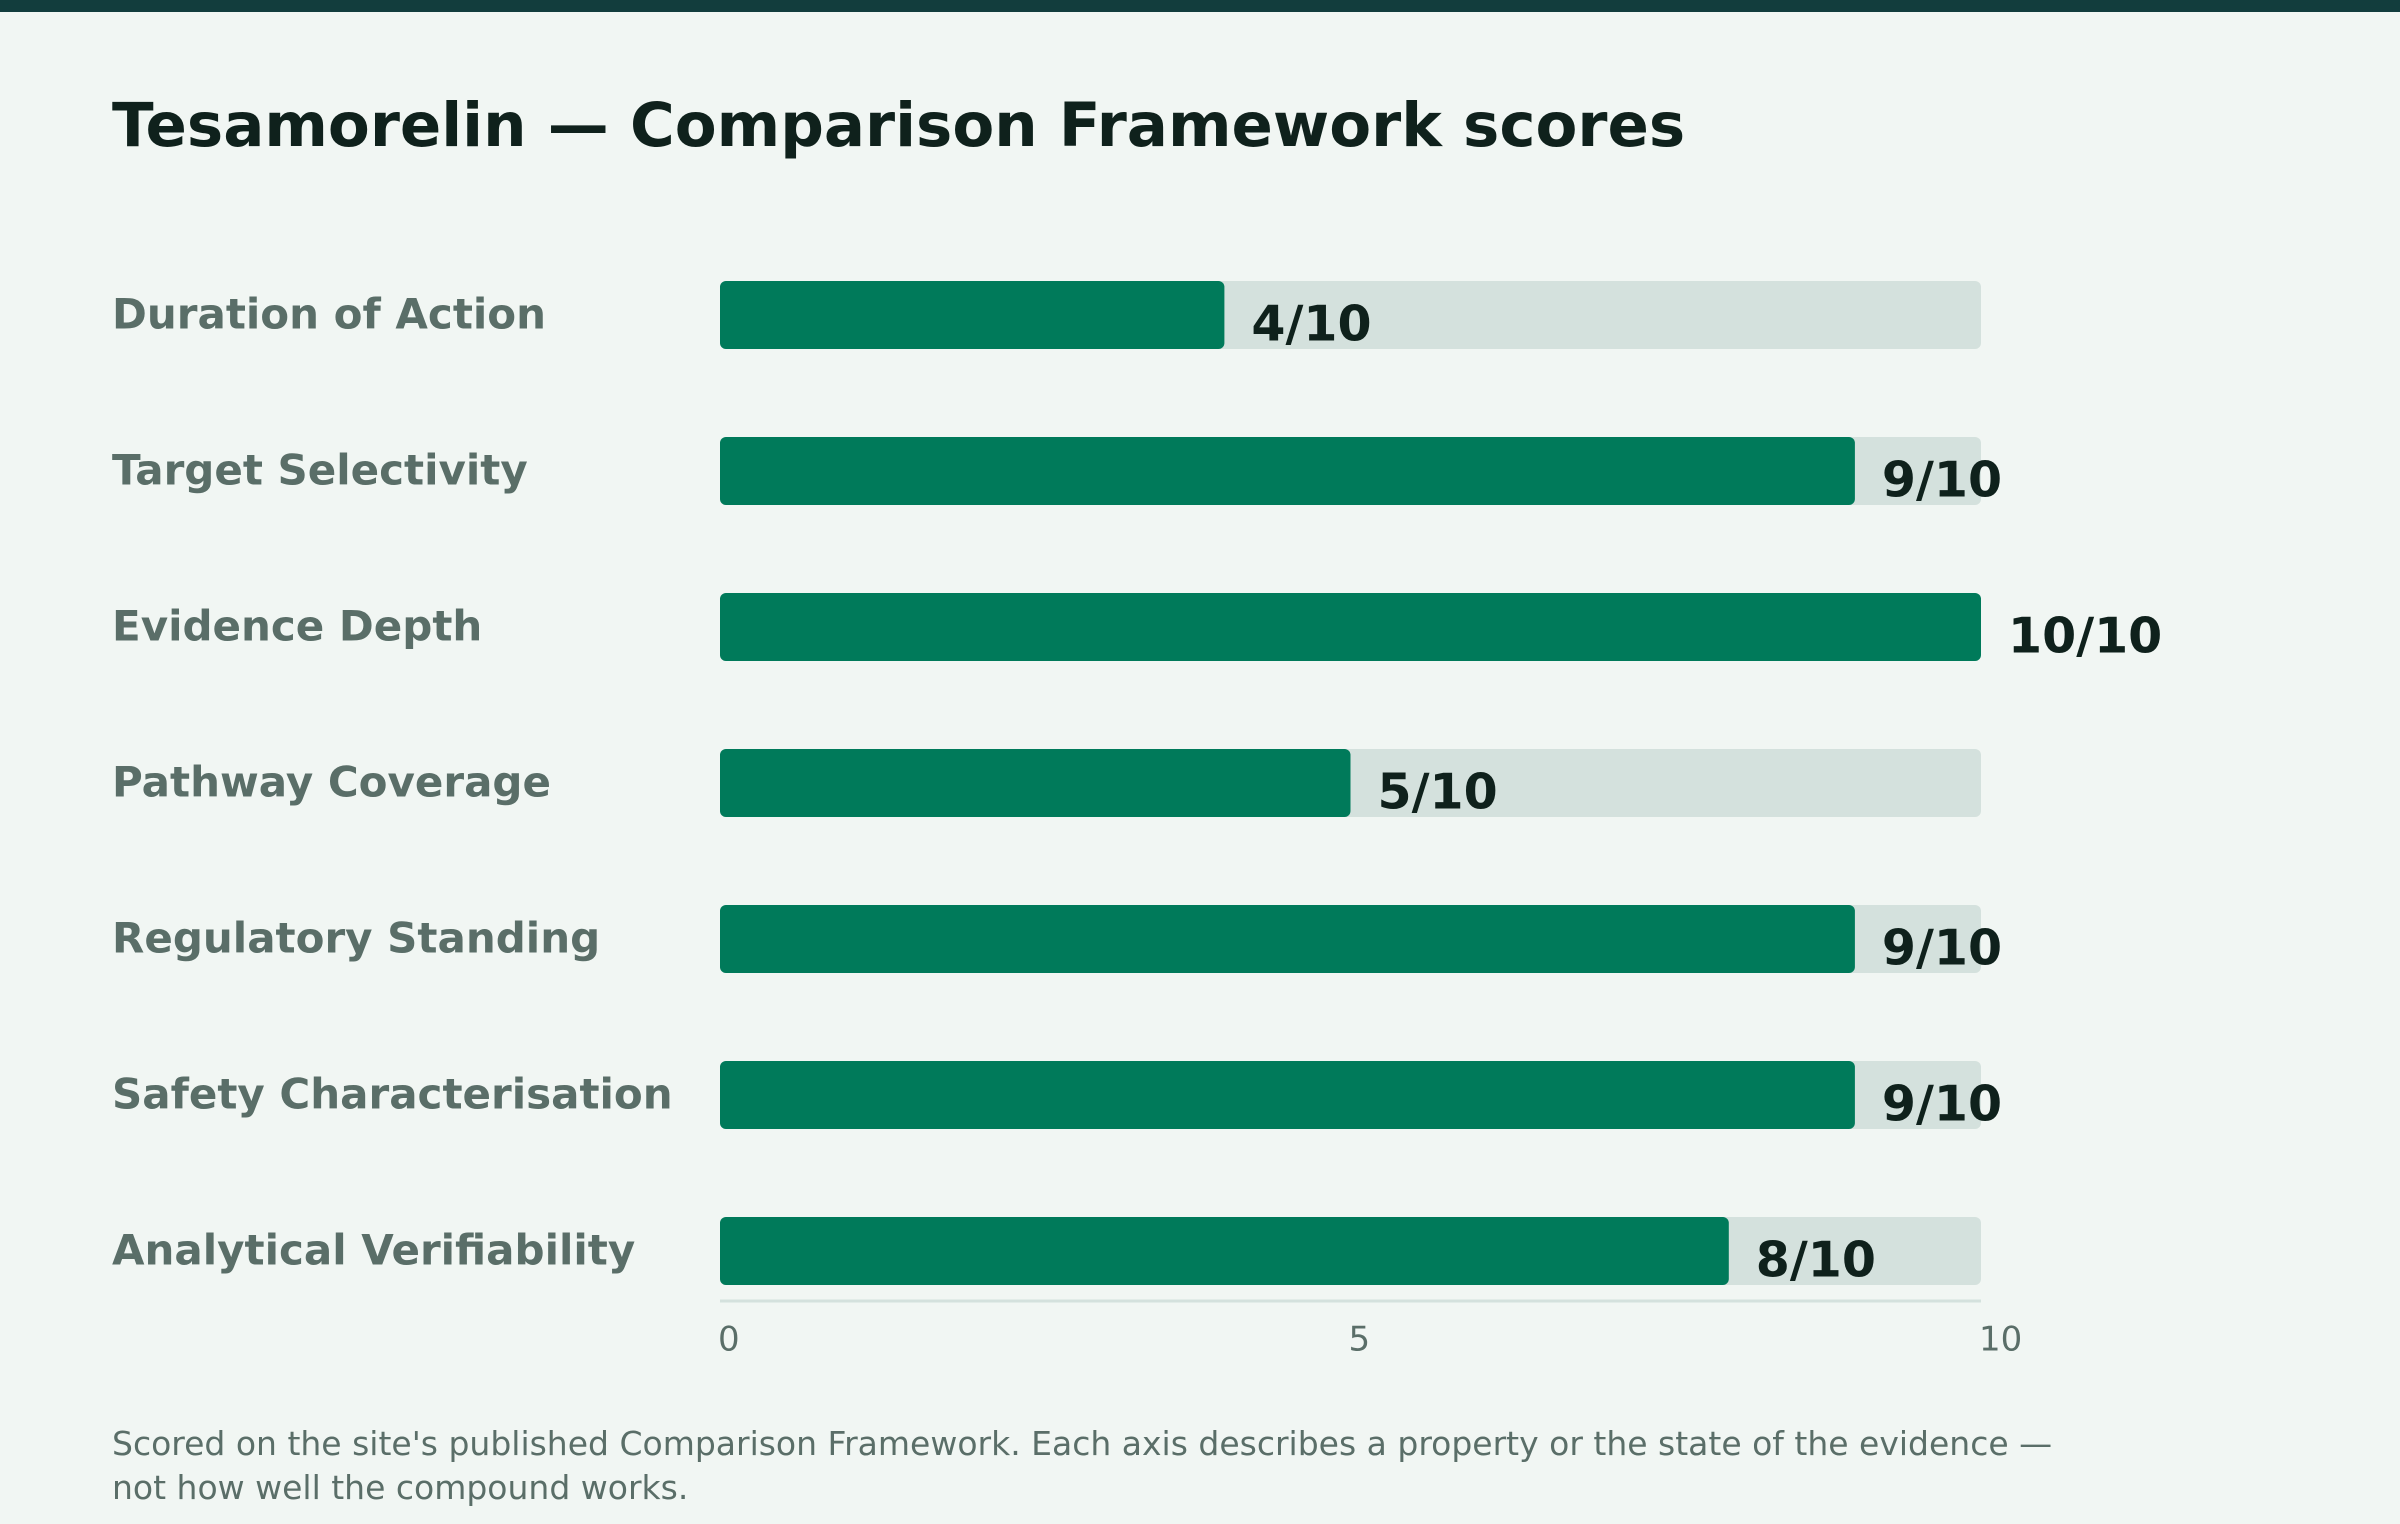  I want to click on category-label: Duration of Action, so click(329, 314).